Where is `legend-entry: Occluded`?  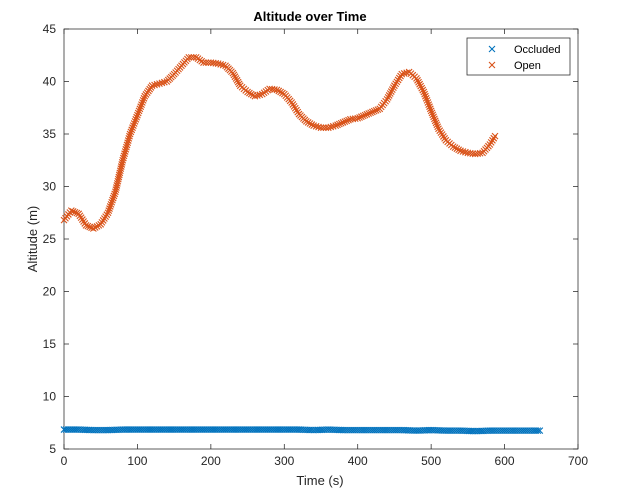
legend-entry: Occluded is located at coordinates (537, 50).